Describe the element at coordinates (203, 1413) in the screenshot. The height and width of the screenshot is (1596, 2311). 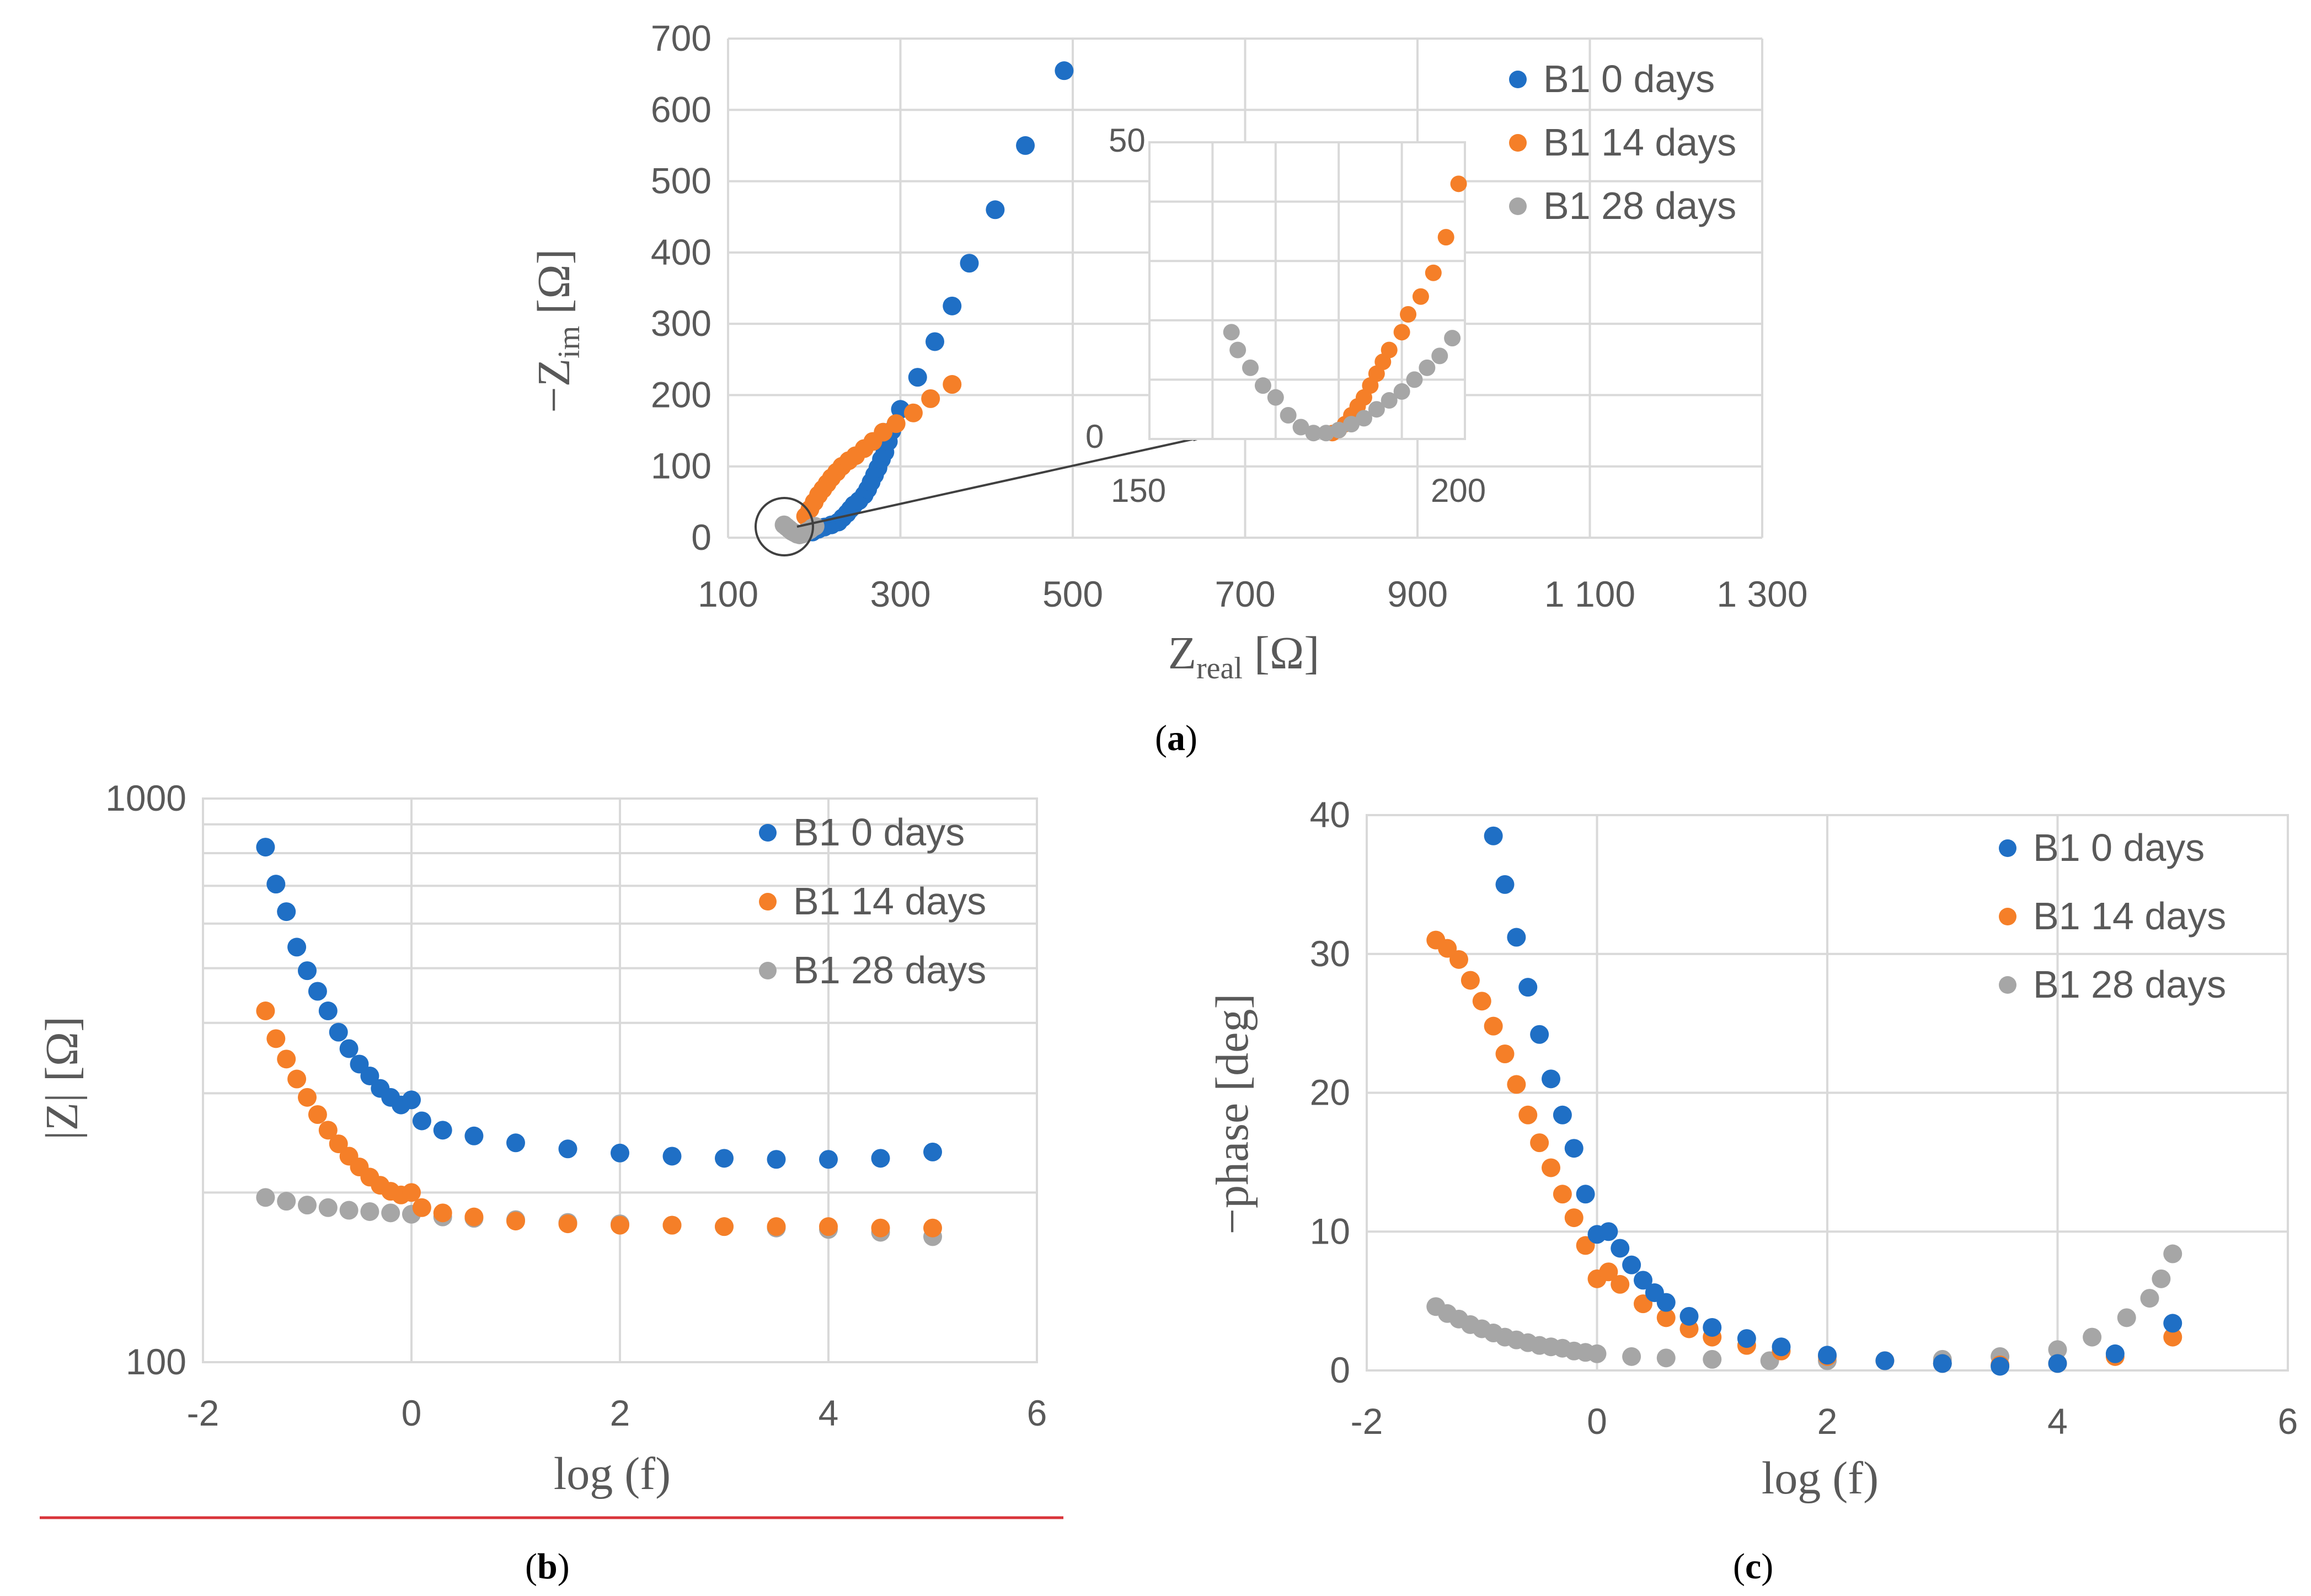
I see `panel-b-x-tick-label-0: -2` at that location.